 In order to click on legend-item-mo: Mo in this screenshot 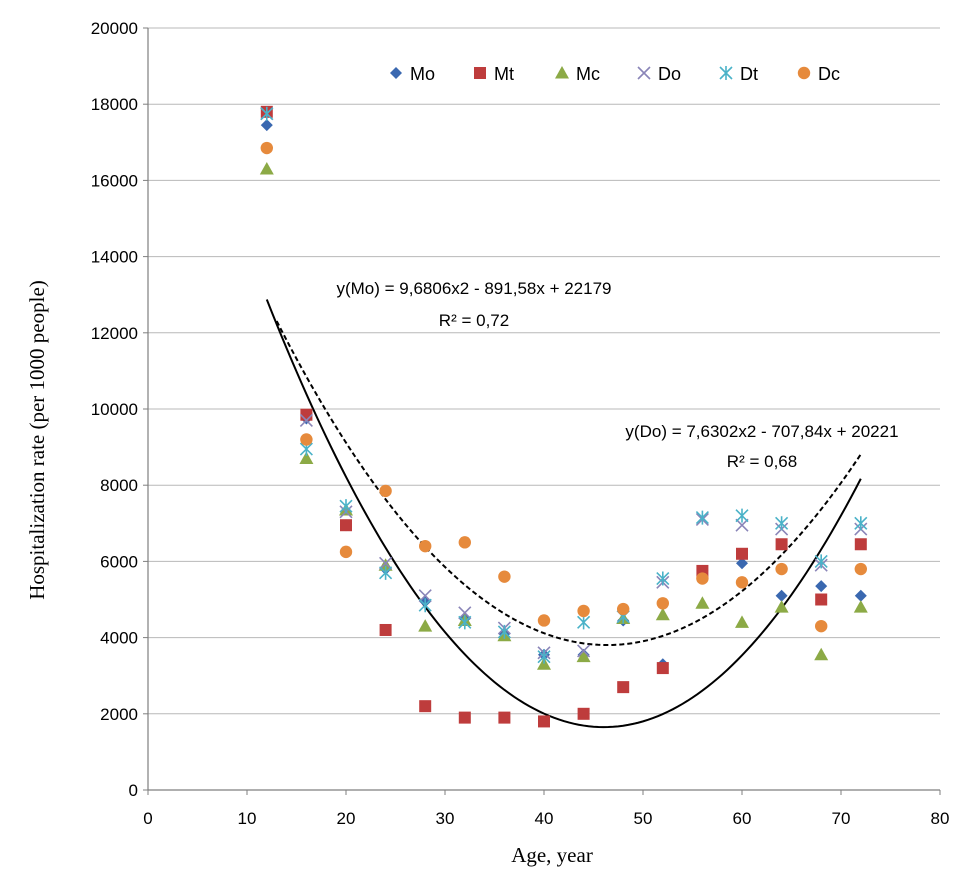, I will do `click(412, 74)`.